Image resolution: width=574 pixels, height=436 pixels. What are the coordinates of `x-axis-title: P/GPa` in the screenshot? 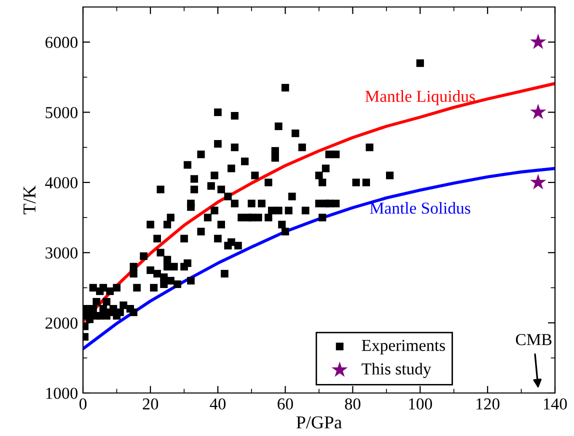 It's located at (319, 422).